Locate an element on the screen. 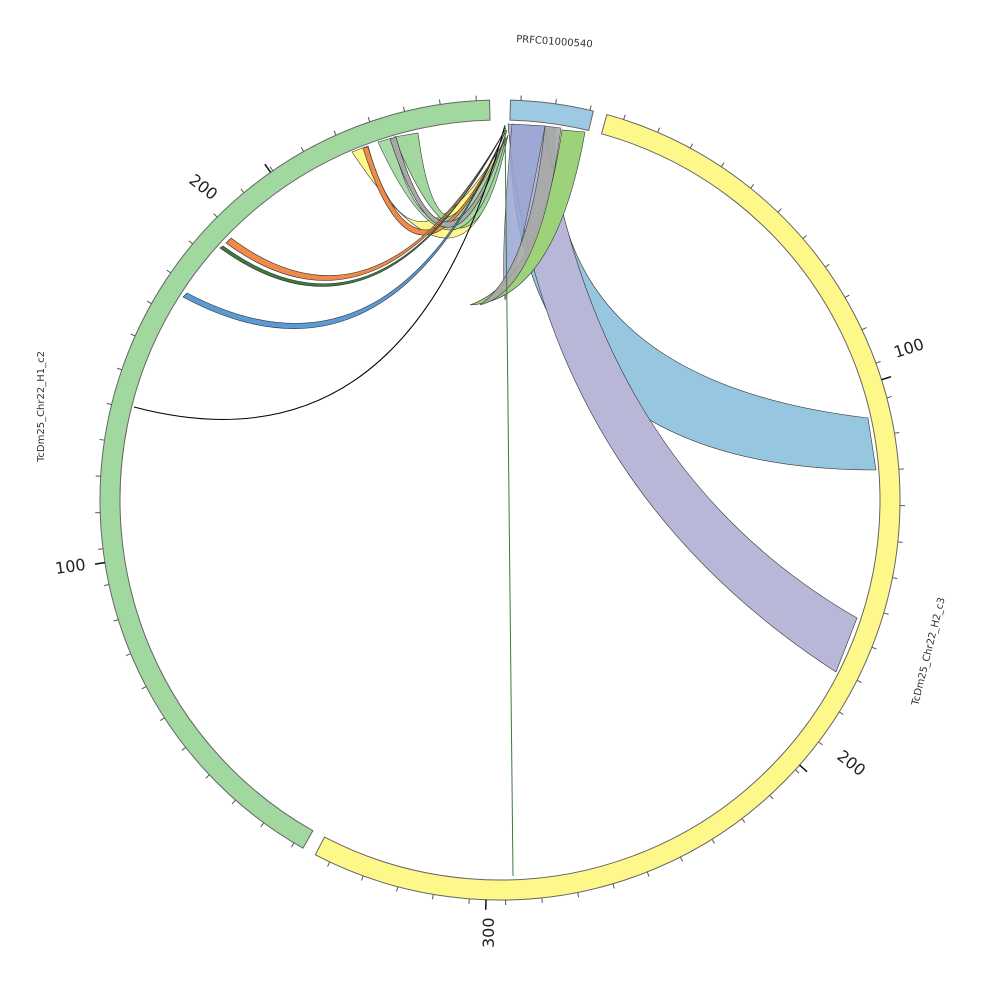 The image size is (1000, 1000). tick-label-left-100: 100 is located at coordinates (70, 566).